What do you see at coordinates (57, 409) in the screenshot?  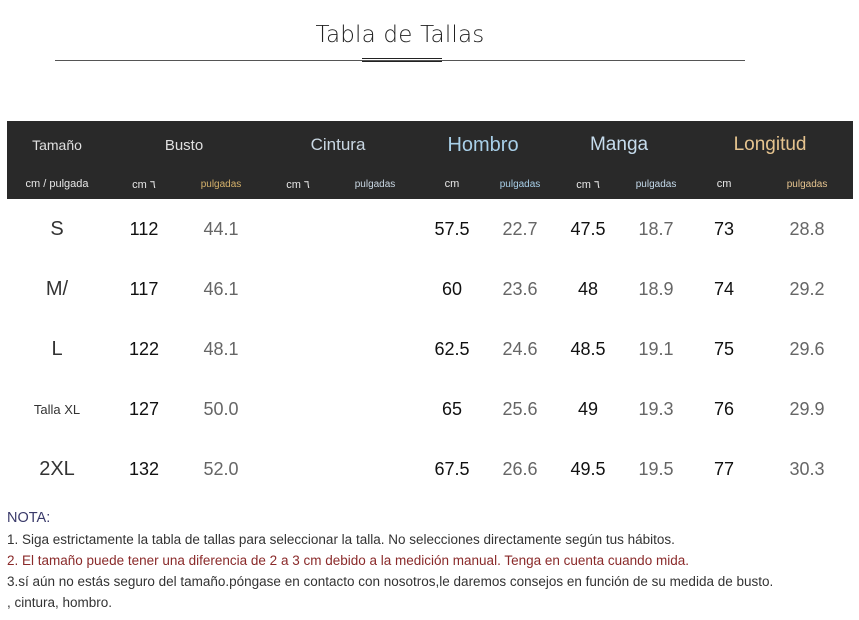 I see `size-cell: Talla XL` at bounding box center [57, 409].